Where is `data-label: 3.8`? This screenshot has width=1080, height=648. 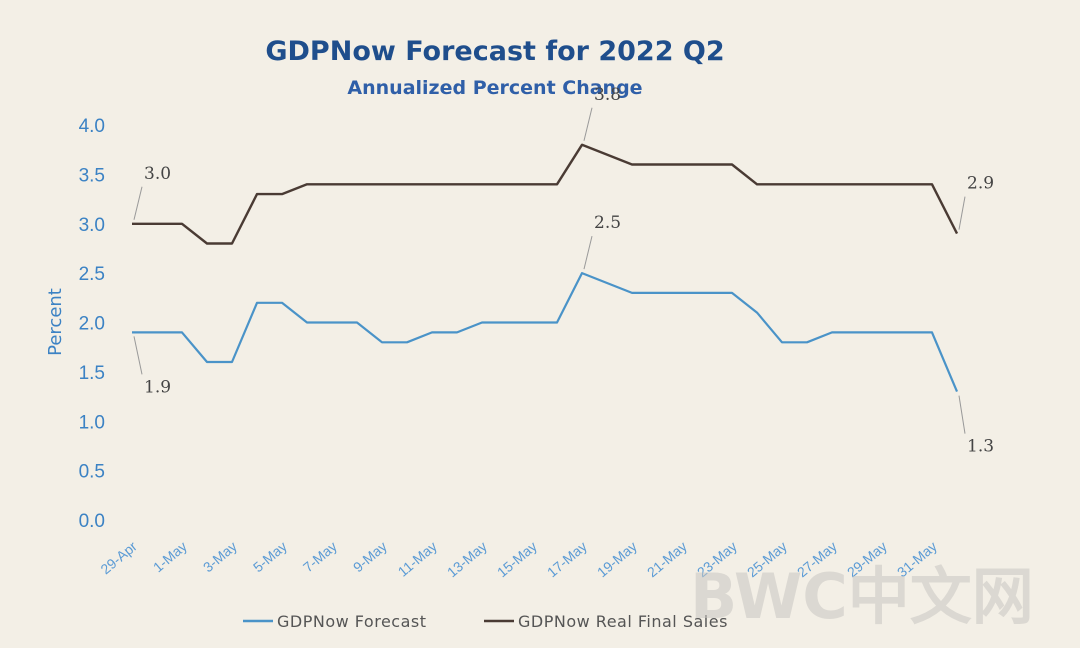 data-label: 3.8 is located at coordinates (607, 95).